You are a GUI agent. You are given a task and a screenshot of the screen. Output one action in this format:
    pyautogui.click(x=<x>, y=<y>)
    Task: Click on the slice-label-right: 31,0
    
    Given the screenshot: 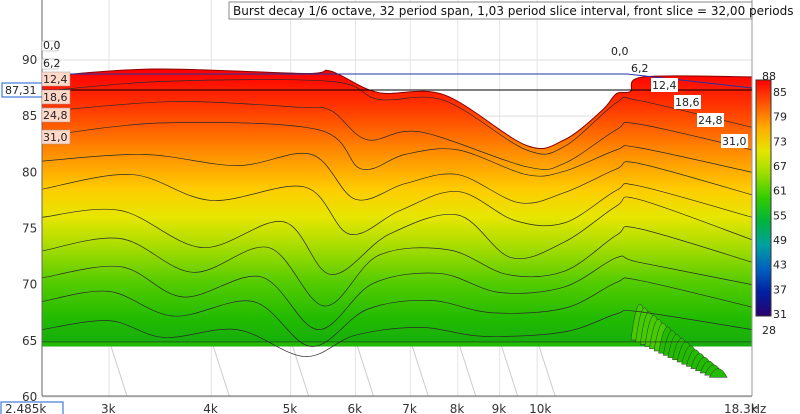 What is the action you would take?
    pyautogui.click(x=734, y=141)
    